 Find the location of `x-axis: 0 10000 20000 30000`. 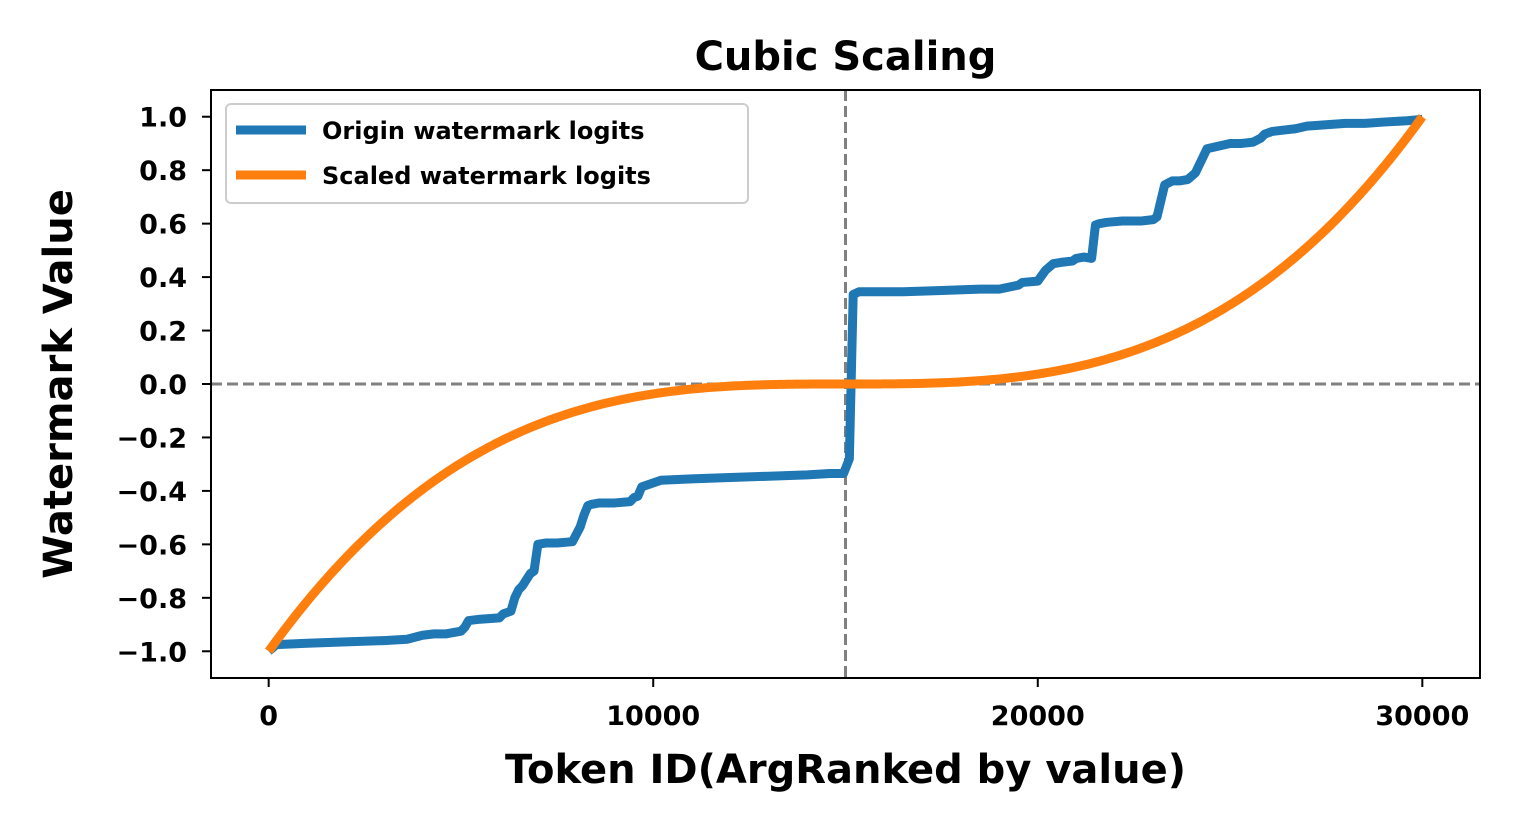

x-axis: 0 10000 20000 30000 is located at coordinates (864, 705).